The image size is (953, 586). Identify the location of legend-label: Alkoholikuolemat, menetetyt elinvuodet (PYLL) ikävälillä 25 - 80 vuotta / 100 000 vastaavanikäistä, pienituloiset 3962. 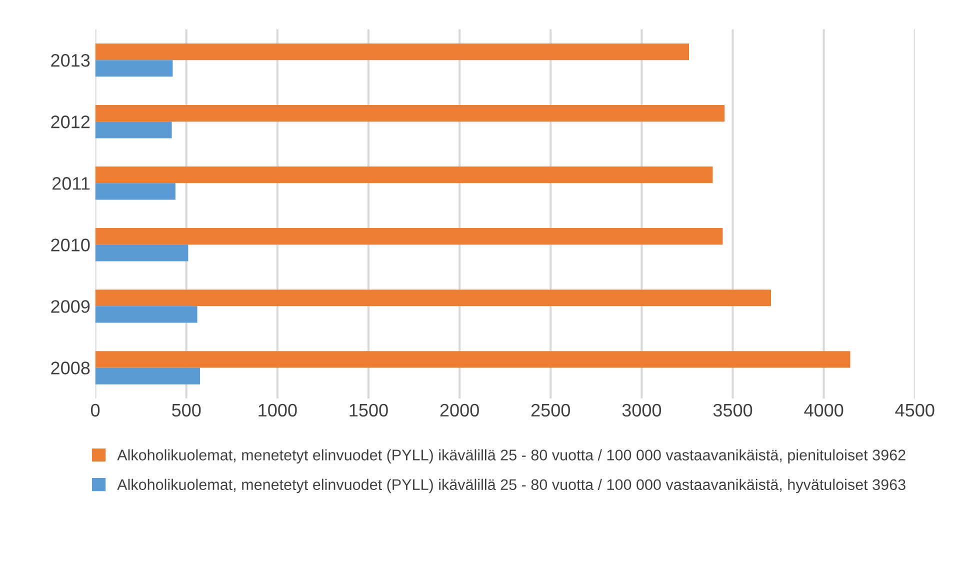
(511, 456).